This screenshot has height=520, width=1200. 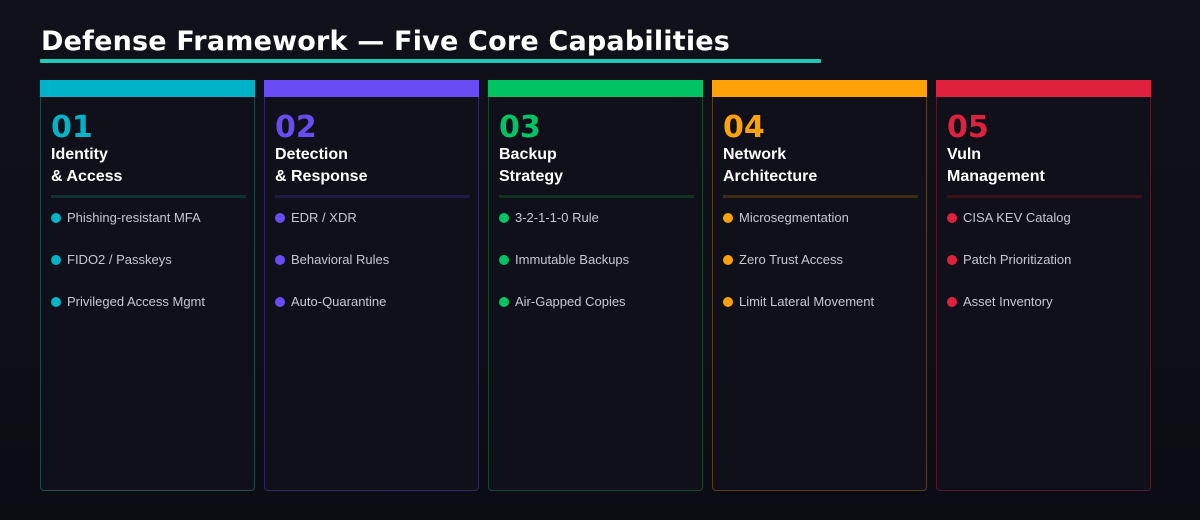 I want to click on list-item: Asset Inventory, so click(x=1047, y=314).